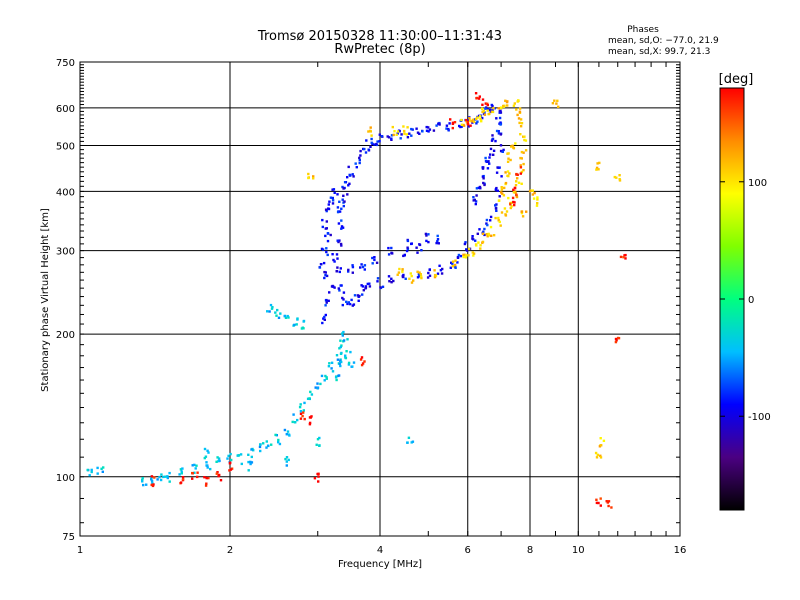 The image size is (800, 600). What do you see at coordinates (68, 537) in the screenshot?
I see `y-tick-label: 75` at bounding box center [68, 537].